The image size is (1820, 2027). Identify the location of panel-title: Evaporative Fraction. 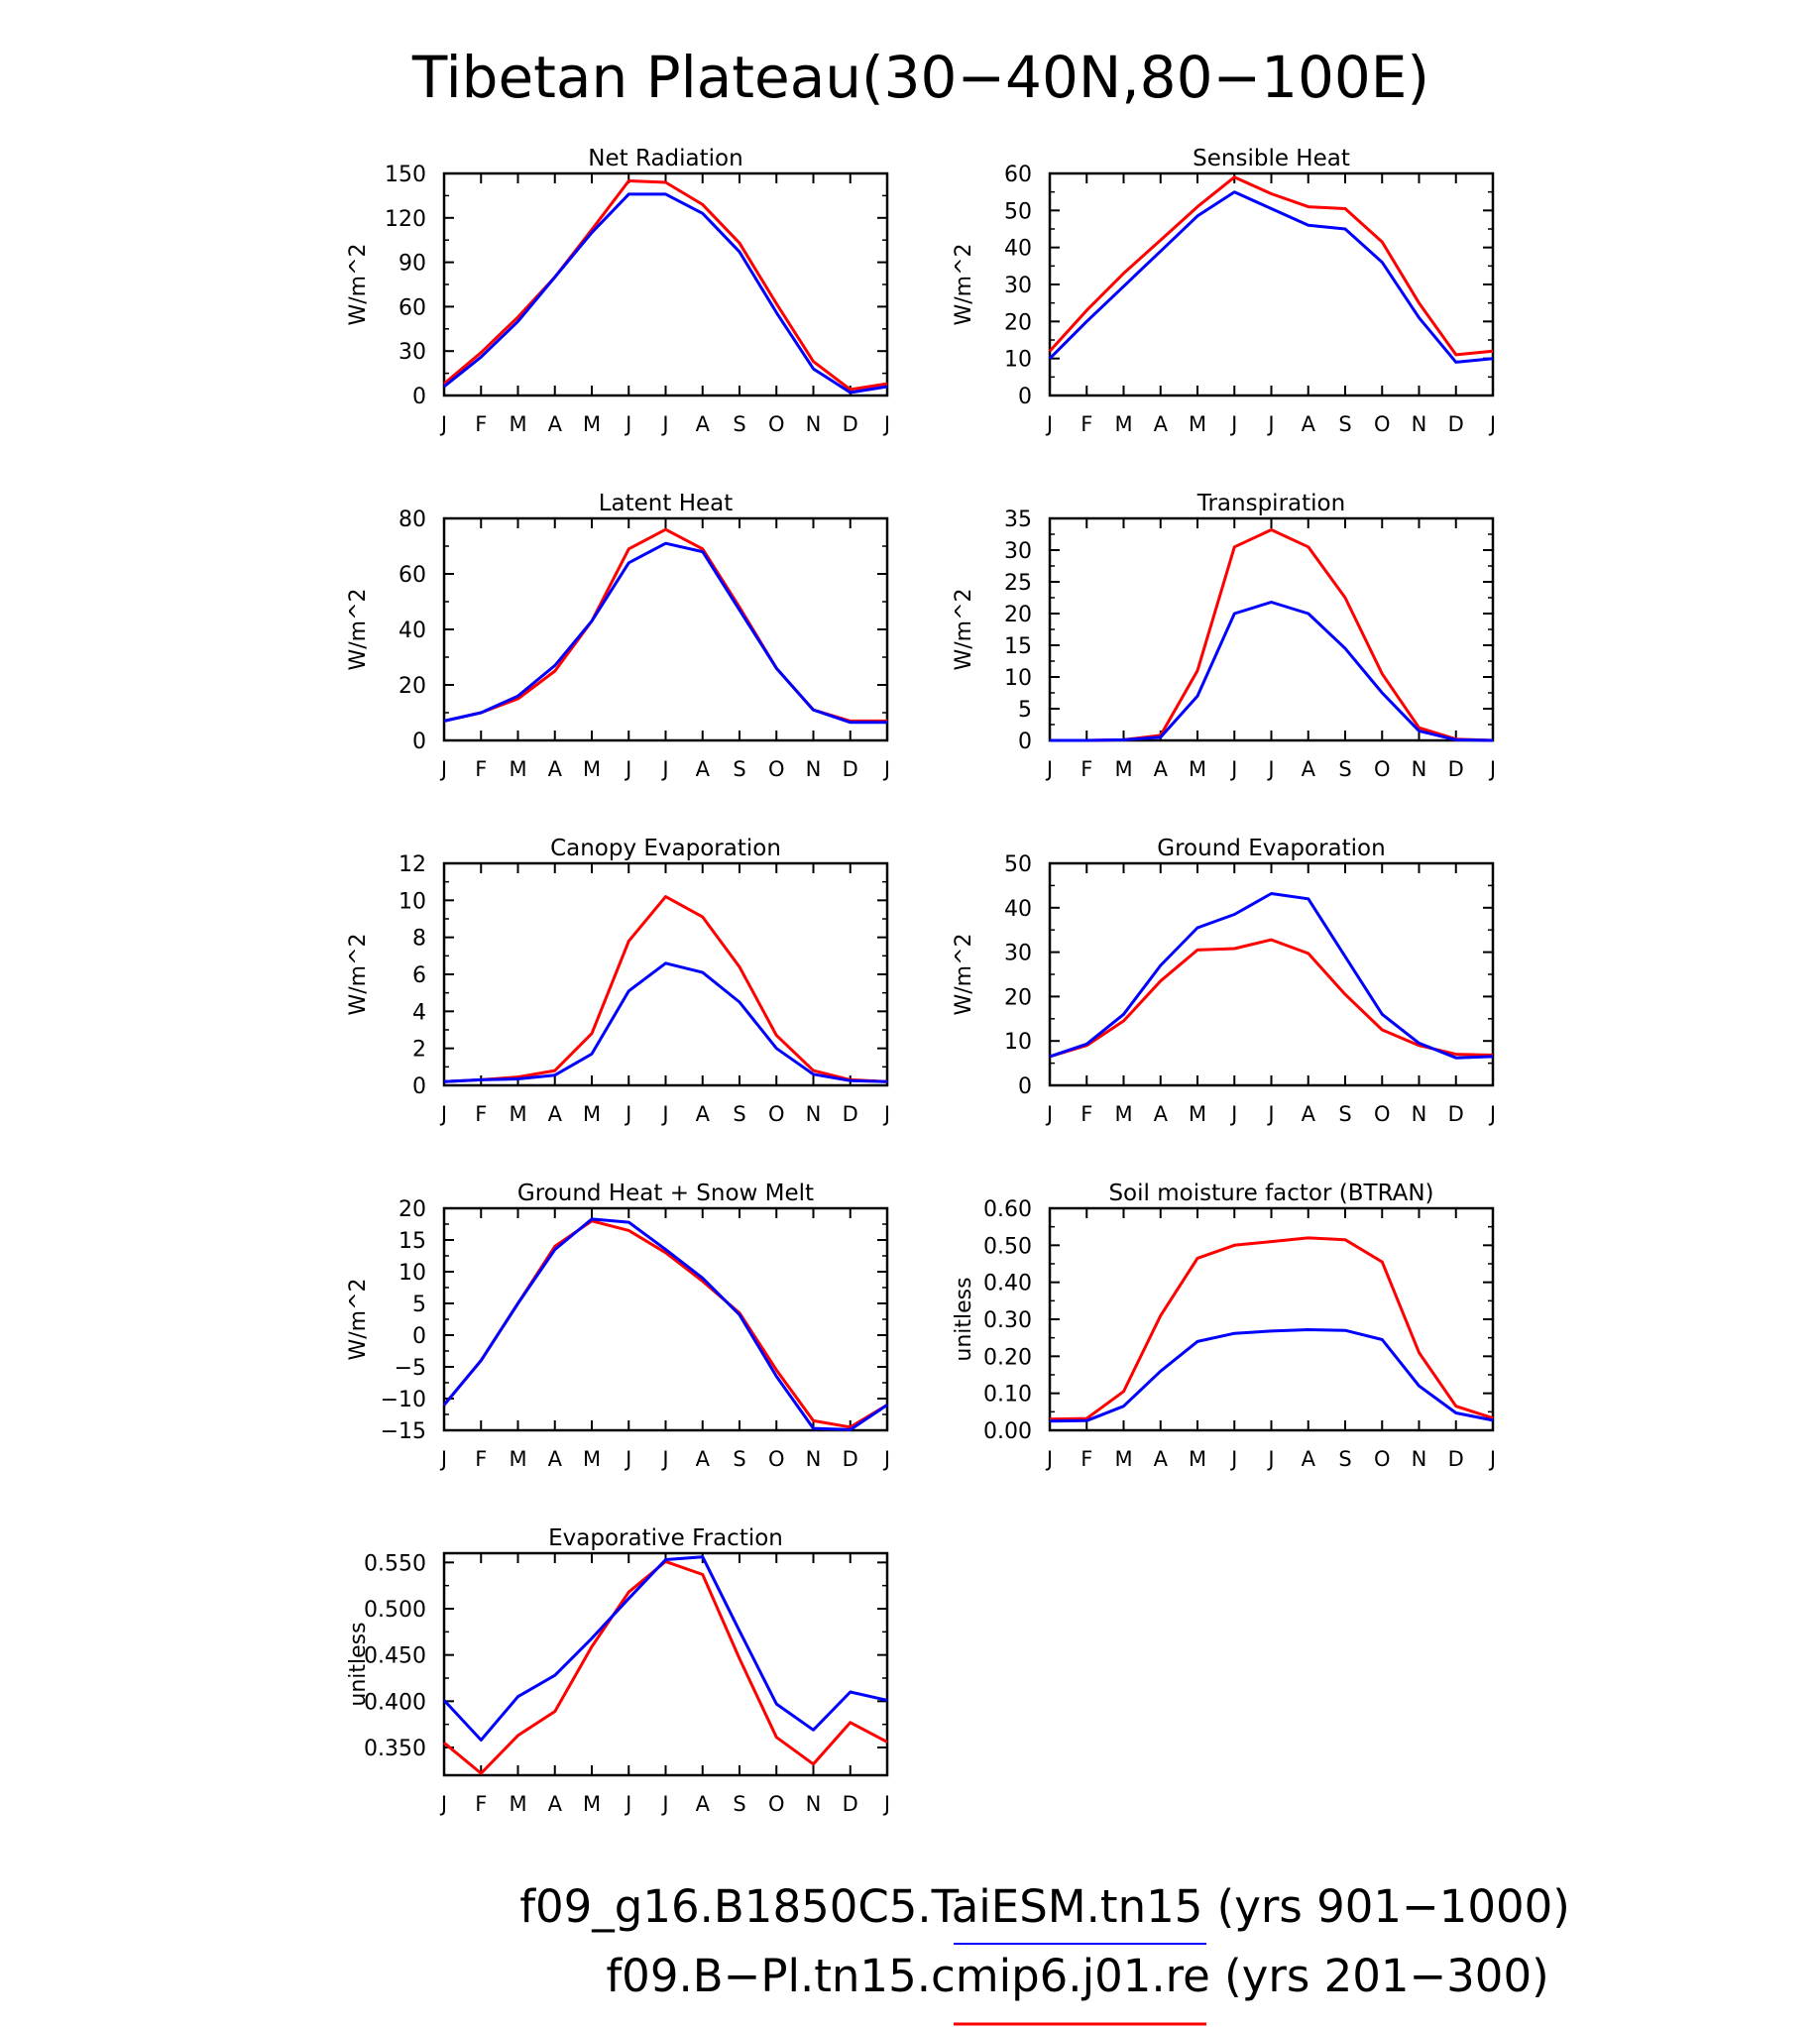
(665, 1538).